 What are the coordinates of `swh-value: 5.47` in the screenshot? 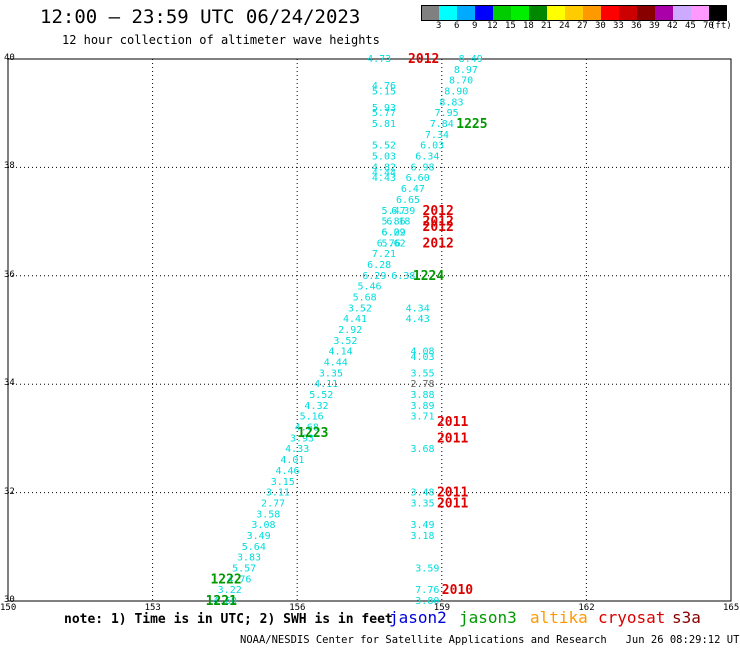 It's located at (394, 211).